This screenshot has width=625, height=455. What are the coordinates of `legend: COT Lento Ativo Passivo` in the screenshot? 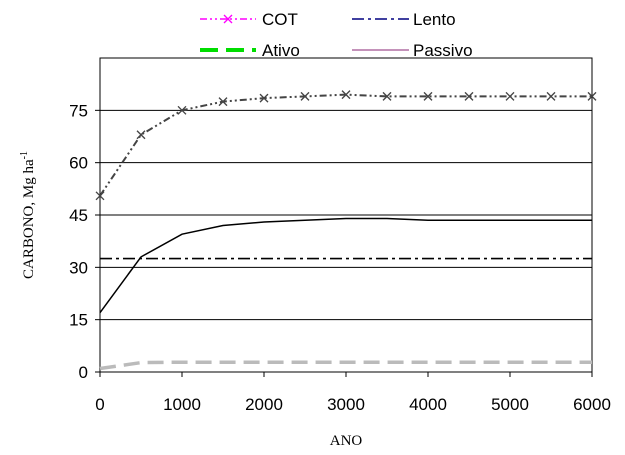 It's located at (336, 35).